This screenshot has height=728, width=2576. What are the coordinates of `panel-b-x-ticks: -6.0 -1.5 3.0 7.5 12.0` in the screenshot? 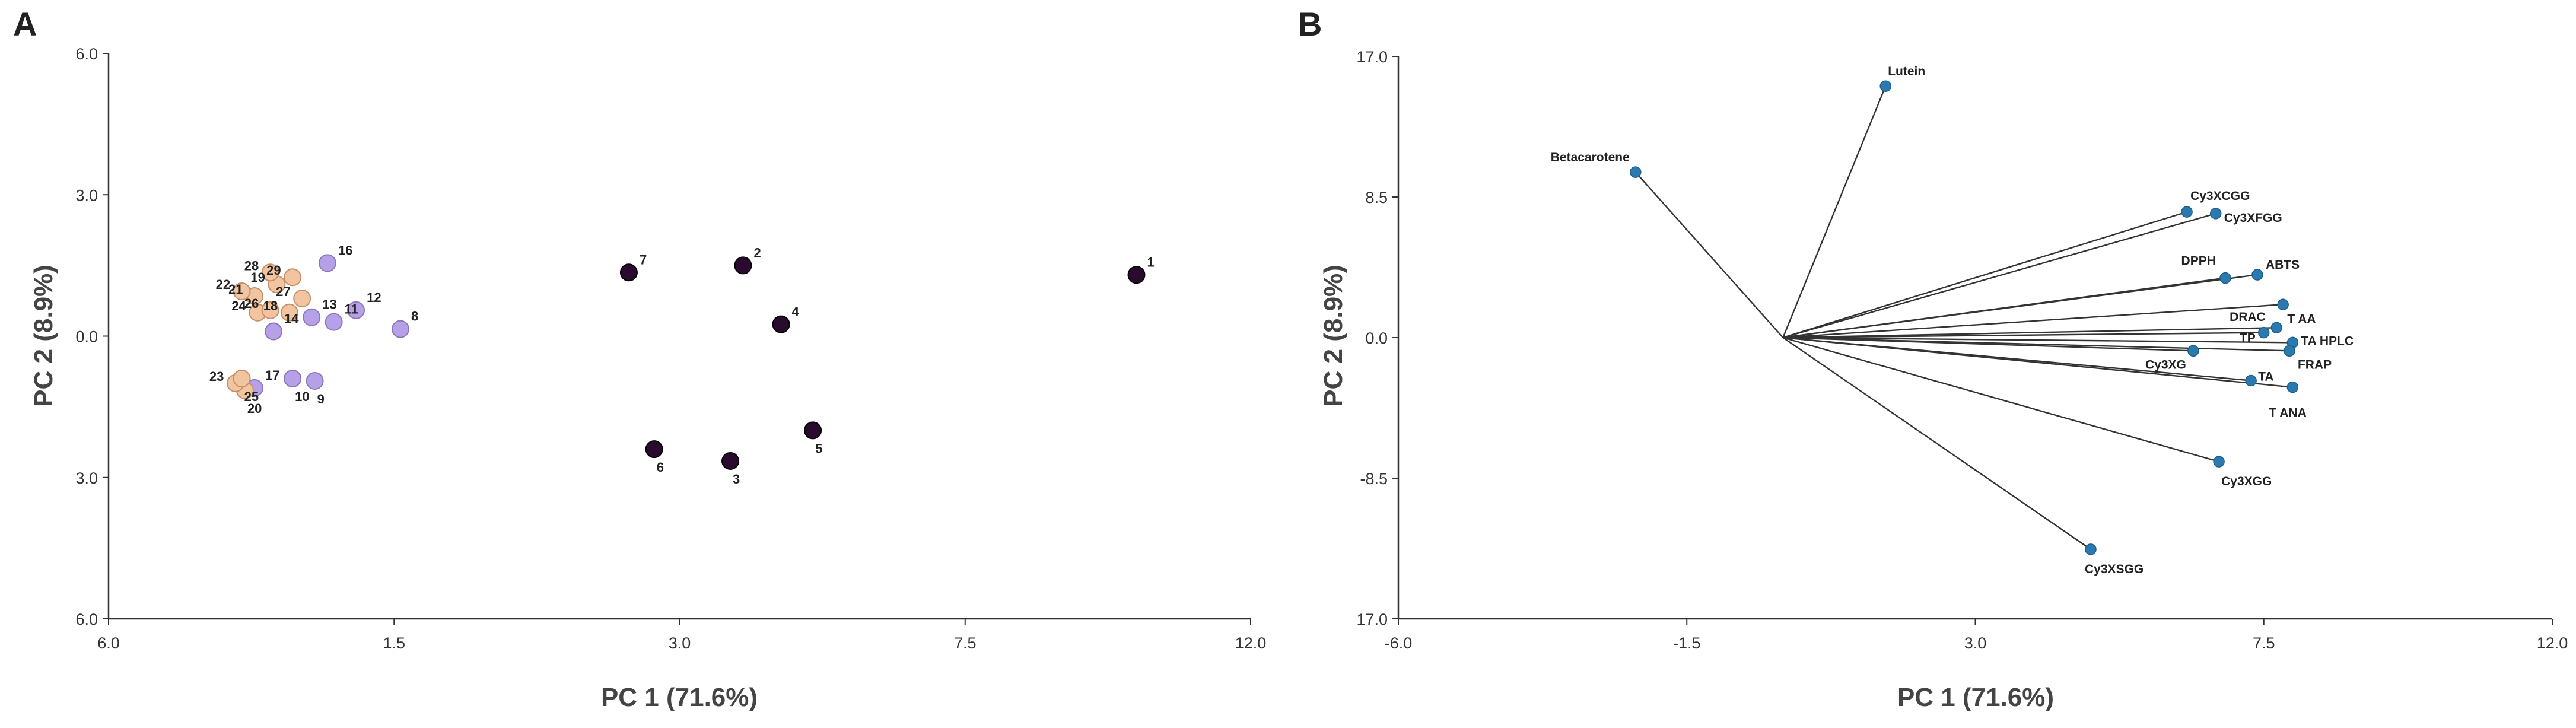 It's located at (1976, 635).